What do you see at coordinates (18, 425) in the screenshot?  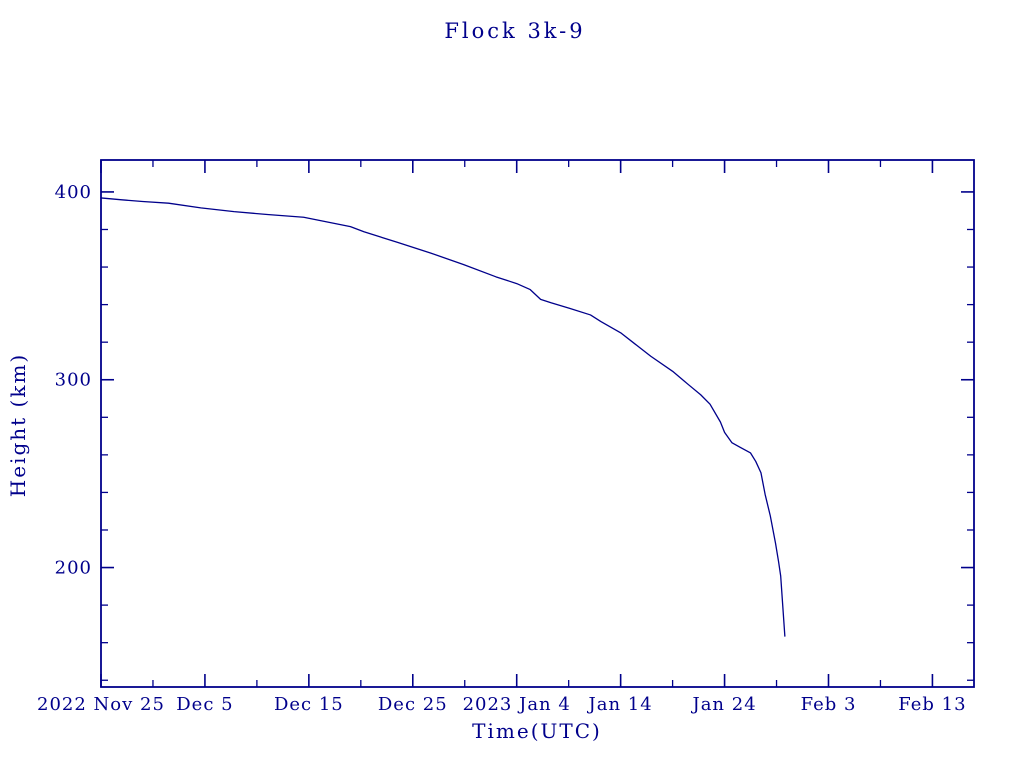 I see `y-axis-title: Height (km)` at bounding box center [18, 425].